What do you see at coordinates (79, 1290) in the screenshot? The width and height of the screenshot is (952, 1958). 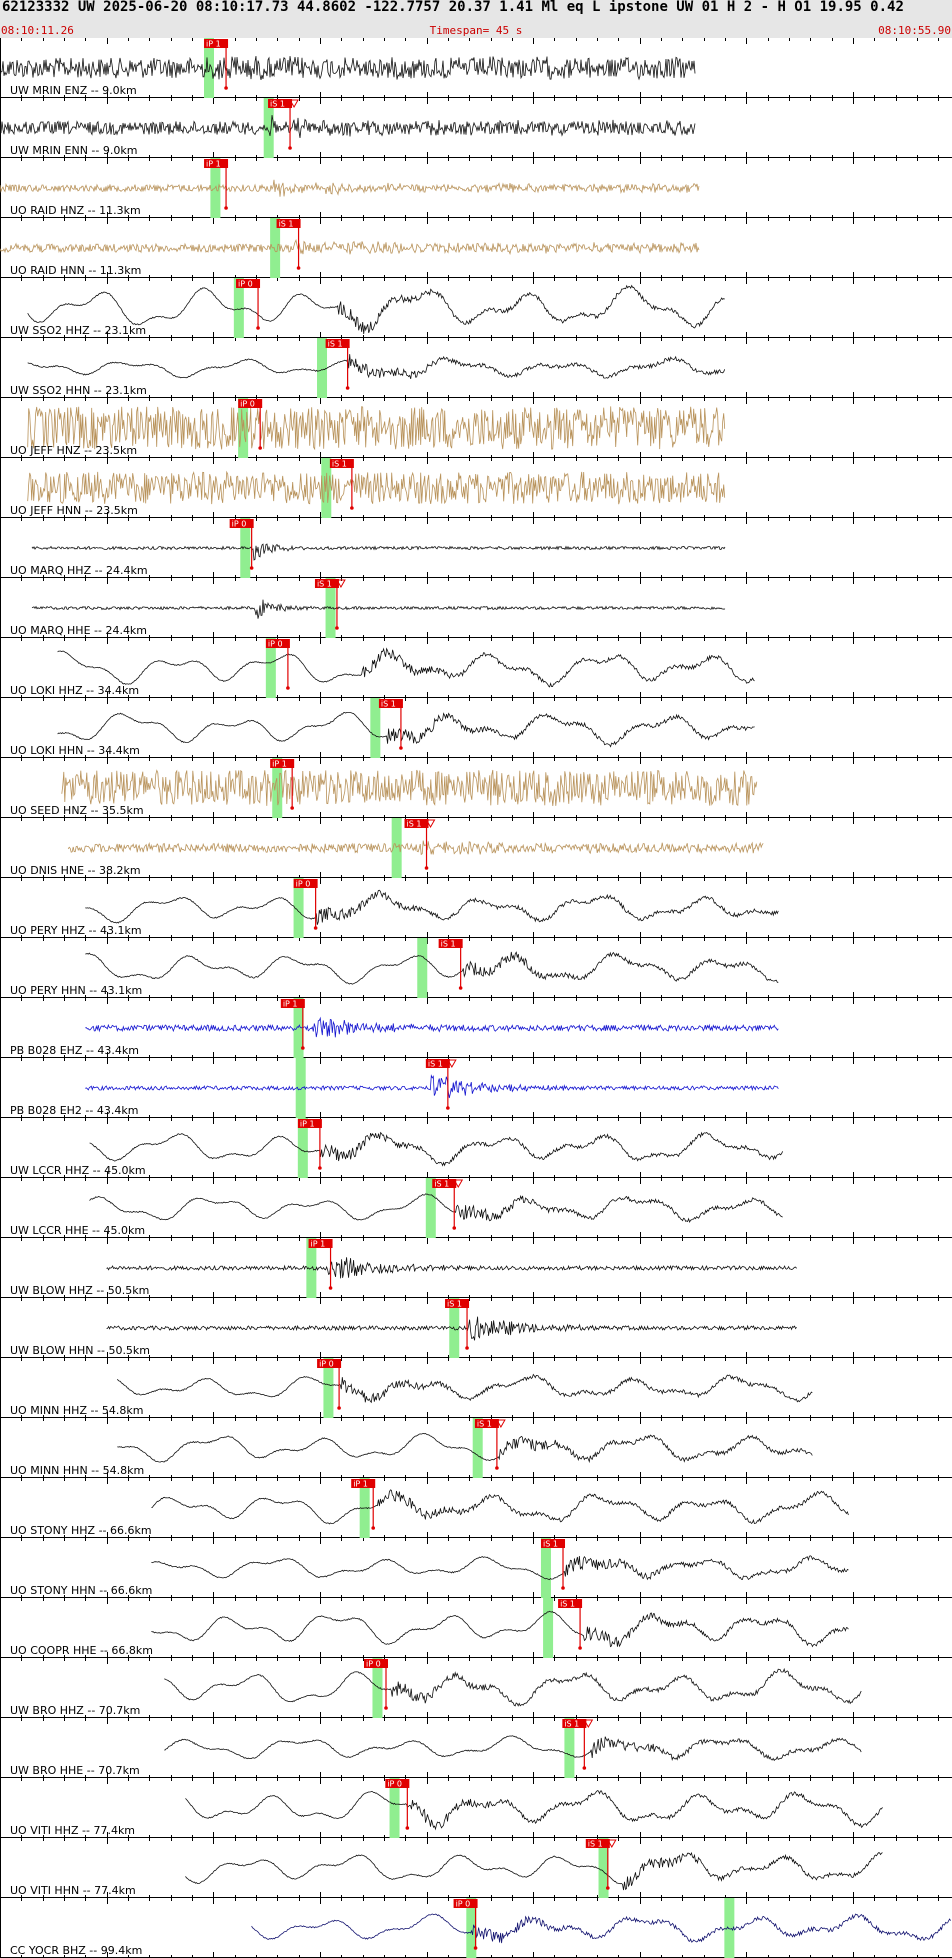 I see `station-label: UW BLOW HHZ -- 50.5km` at bounding box center [79, 1290].